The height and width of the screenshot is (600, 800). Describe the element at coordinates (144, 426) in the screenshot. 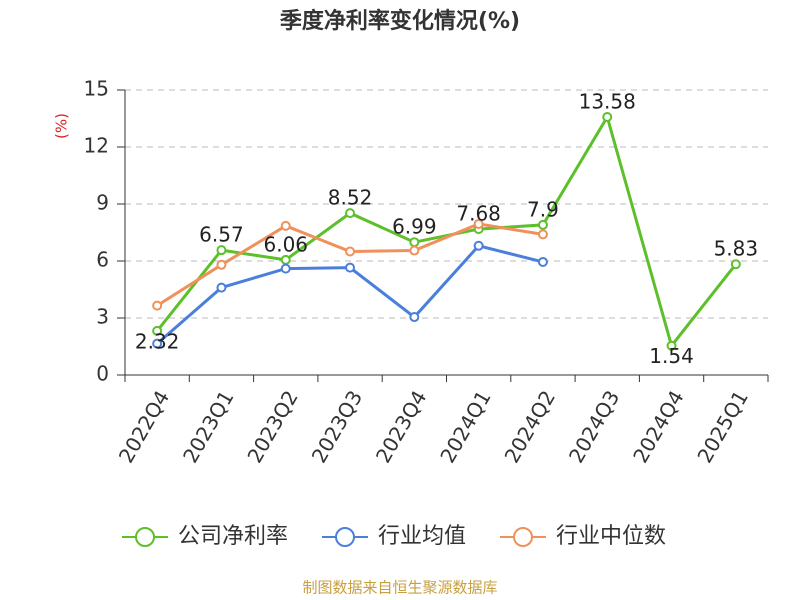

I see `x-tick-label: 2022Q4` at that location.